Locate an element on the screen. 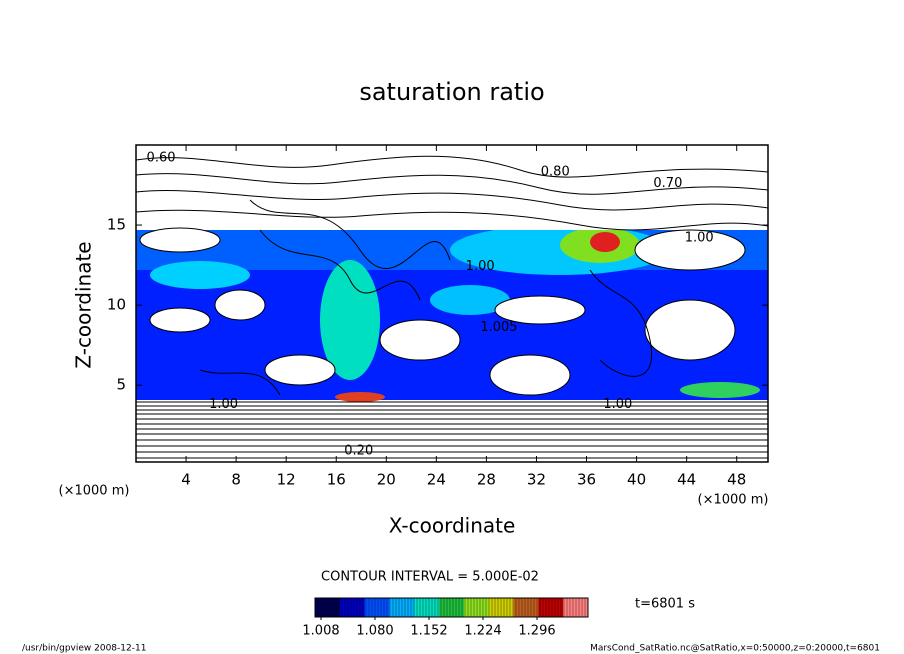 The width and height of the screenshot is (904, 654). x-tick-label: 48 is located at coordinates (736, 480).